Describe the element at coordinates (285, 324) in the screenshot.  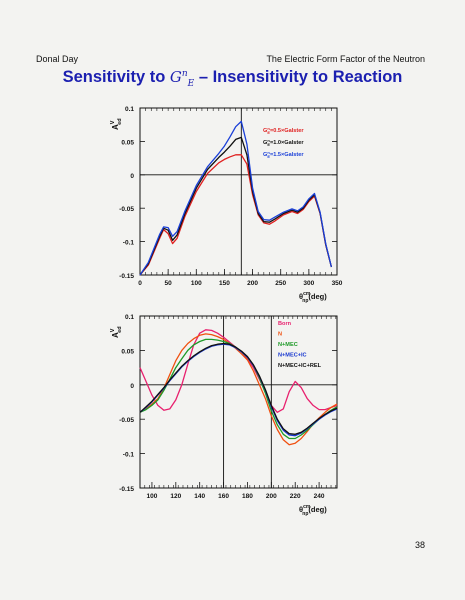
I see `legend-entry: Born` at that location.